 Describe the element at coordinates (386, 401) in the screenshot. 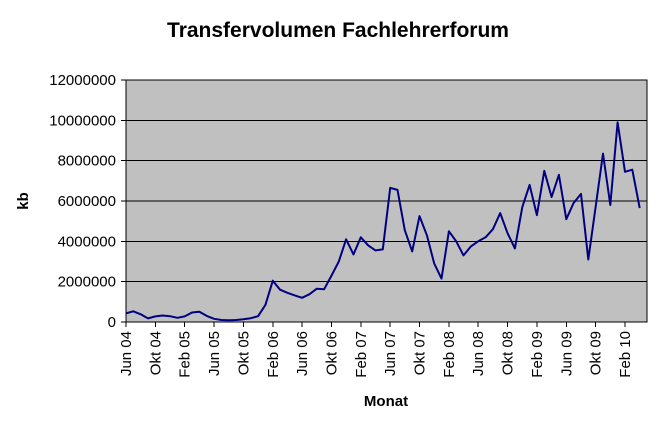

I see `x-axis-title: Monat` at that location.